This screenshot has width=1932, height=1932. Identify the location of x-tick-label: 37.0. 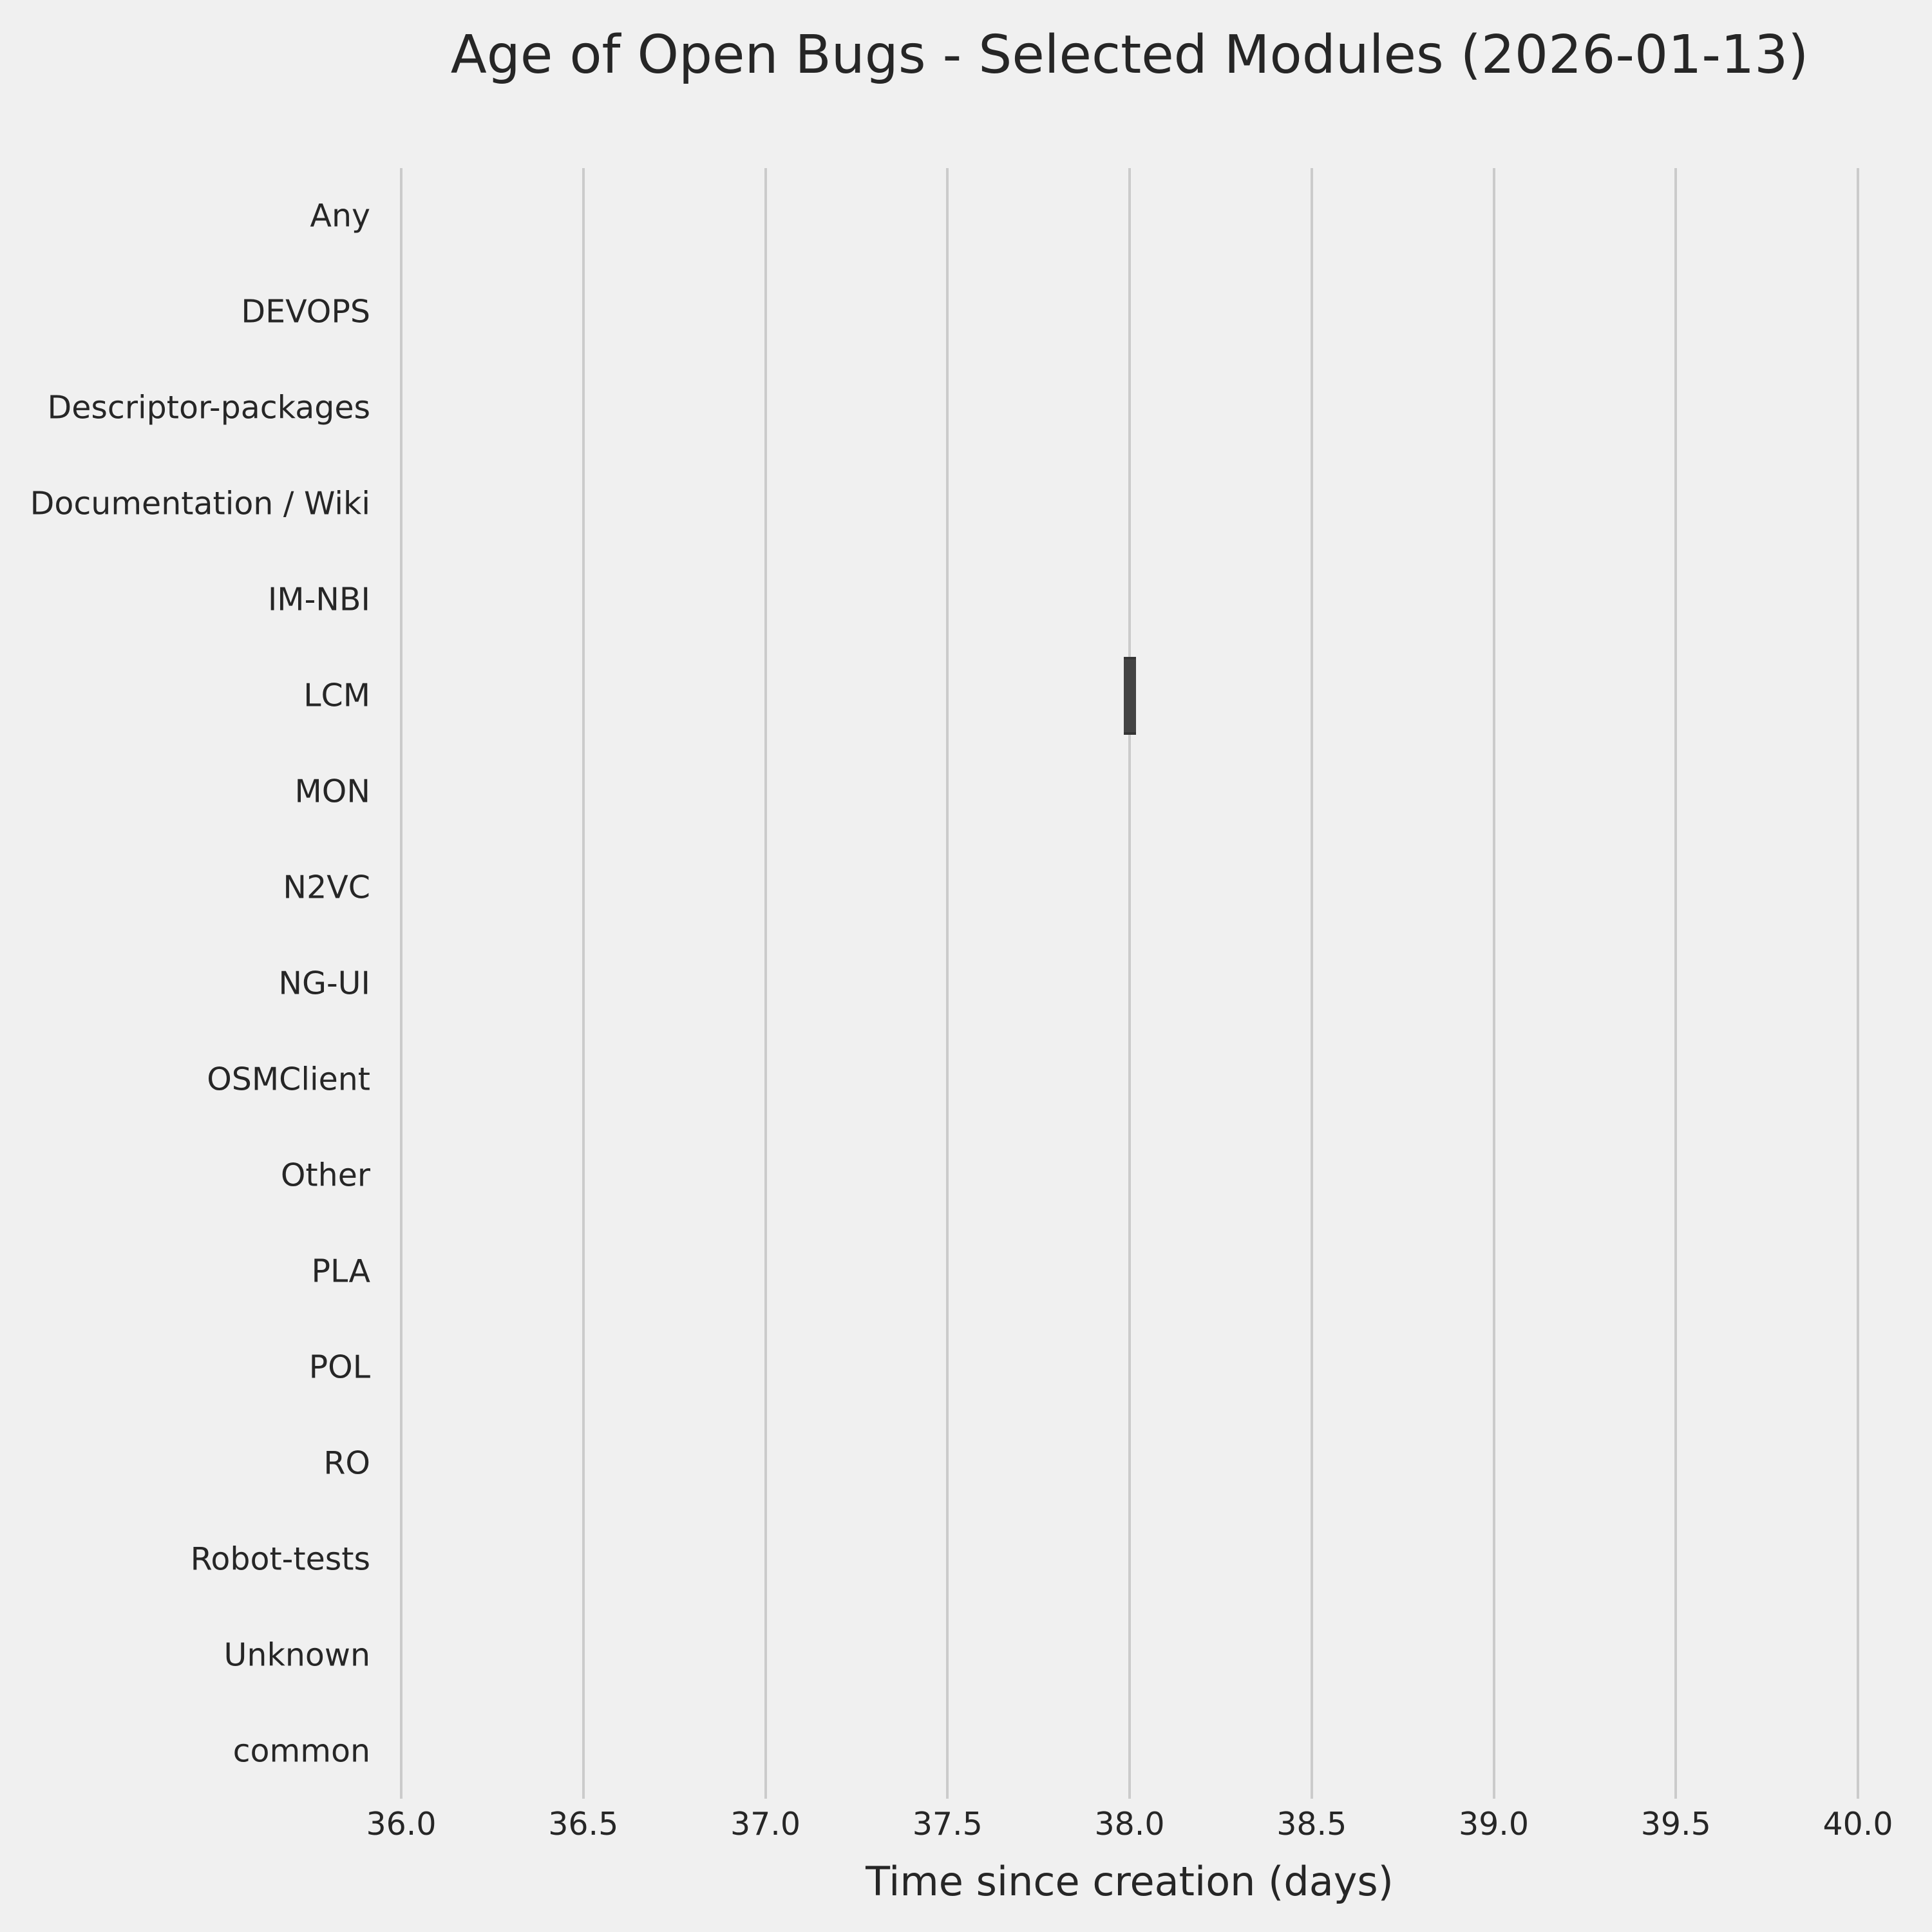
(765, 1824).